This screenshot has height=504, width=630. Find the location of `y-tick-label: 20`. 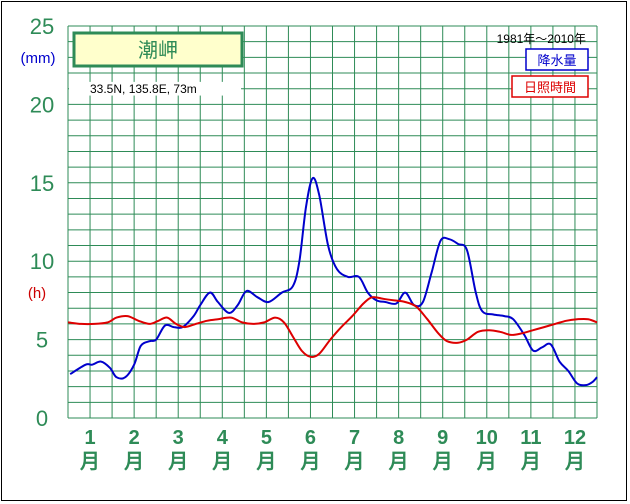

y-tick-label: 20 is located at coordinates (42, 104).